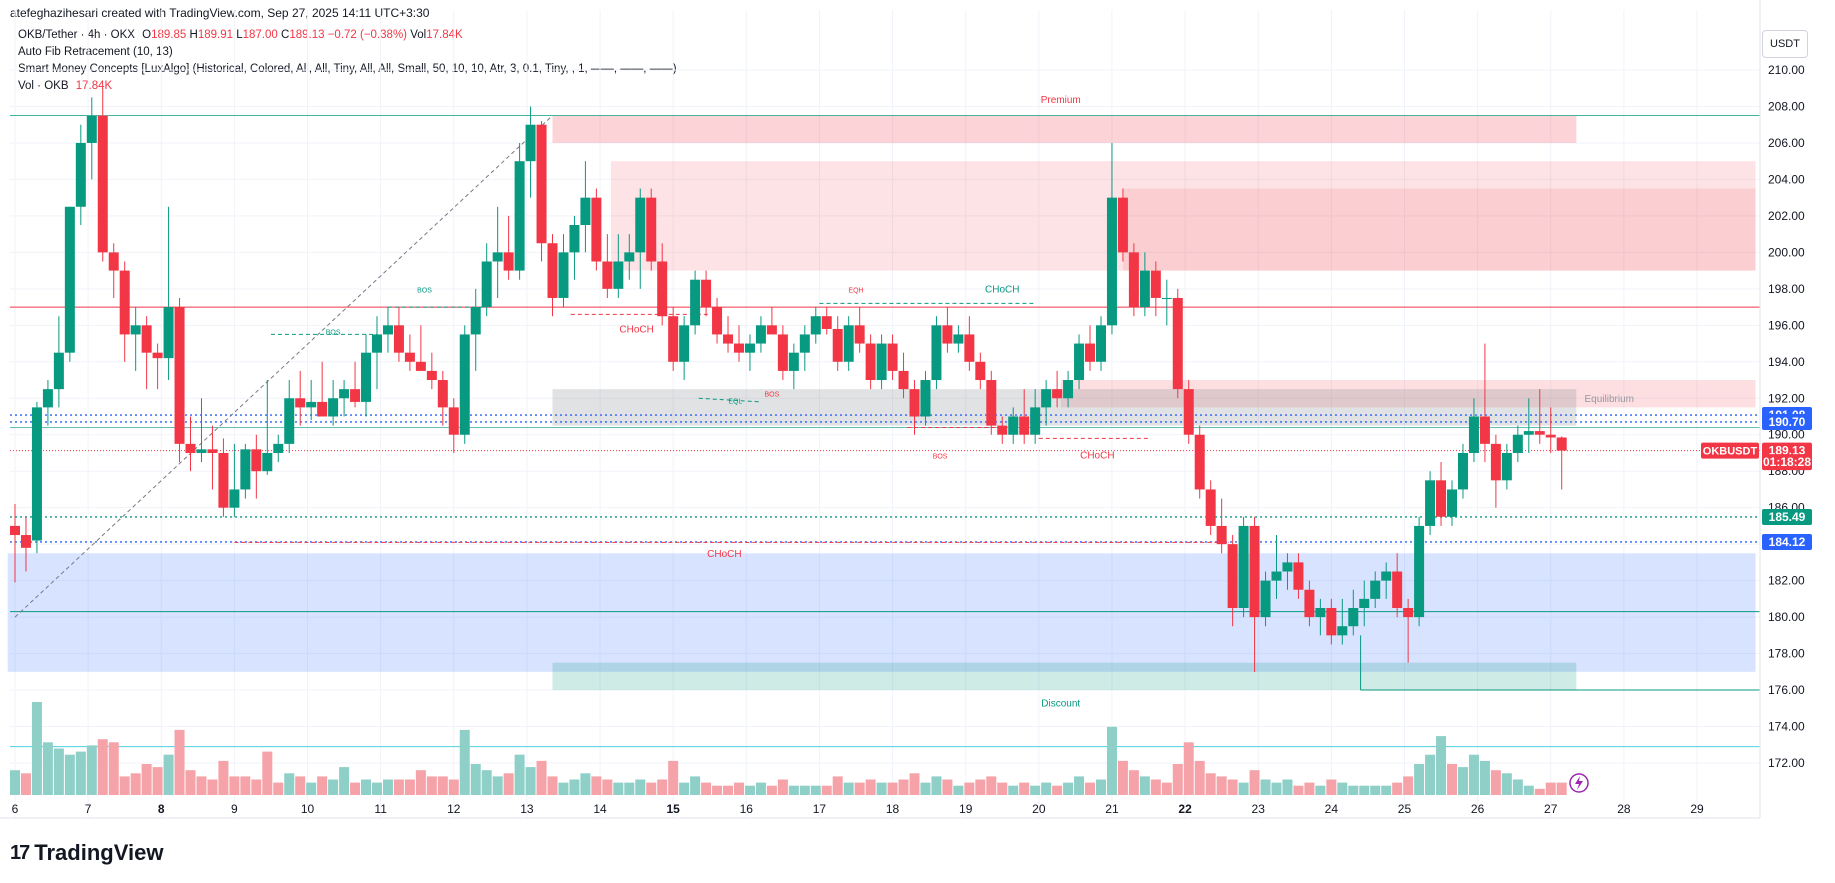 The height and width of the screenshot is (883, 1835). Describe the element at coordinates (424, 290) in the screenshot. I see `structure-label: BOS` at that location.